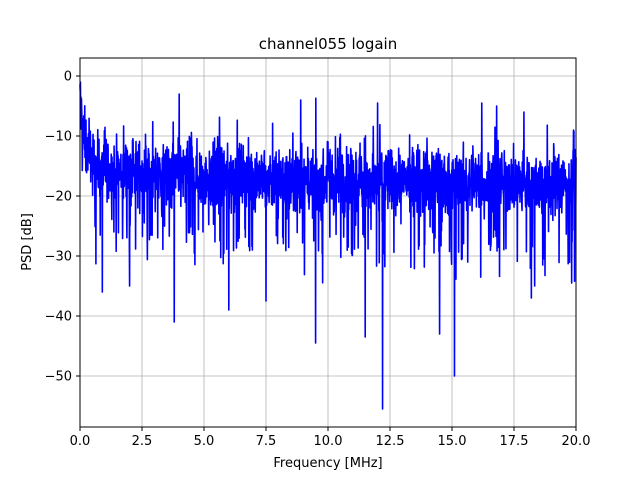 The image size is (640, 480). I want to click on x-tick-label: 2.5, so click(142, 441).